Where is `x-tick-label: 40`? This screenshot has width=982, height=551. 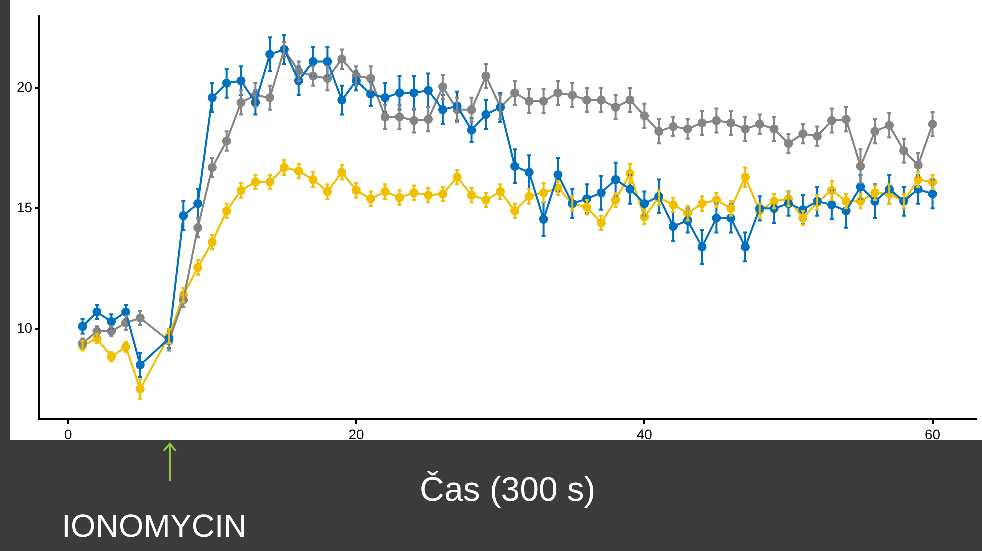
x-tick-label: 40 is located at coordinates (644, 434).